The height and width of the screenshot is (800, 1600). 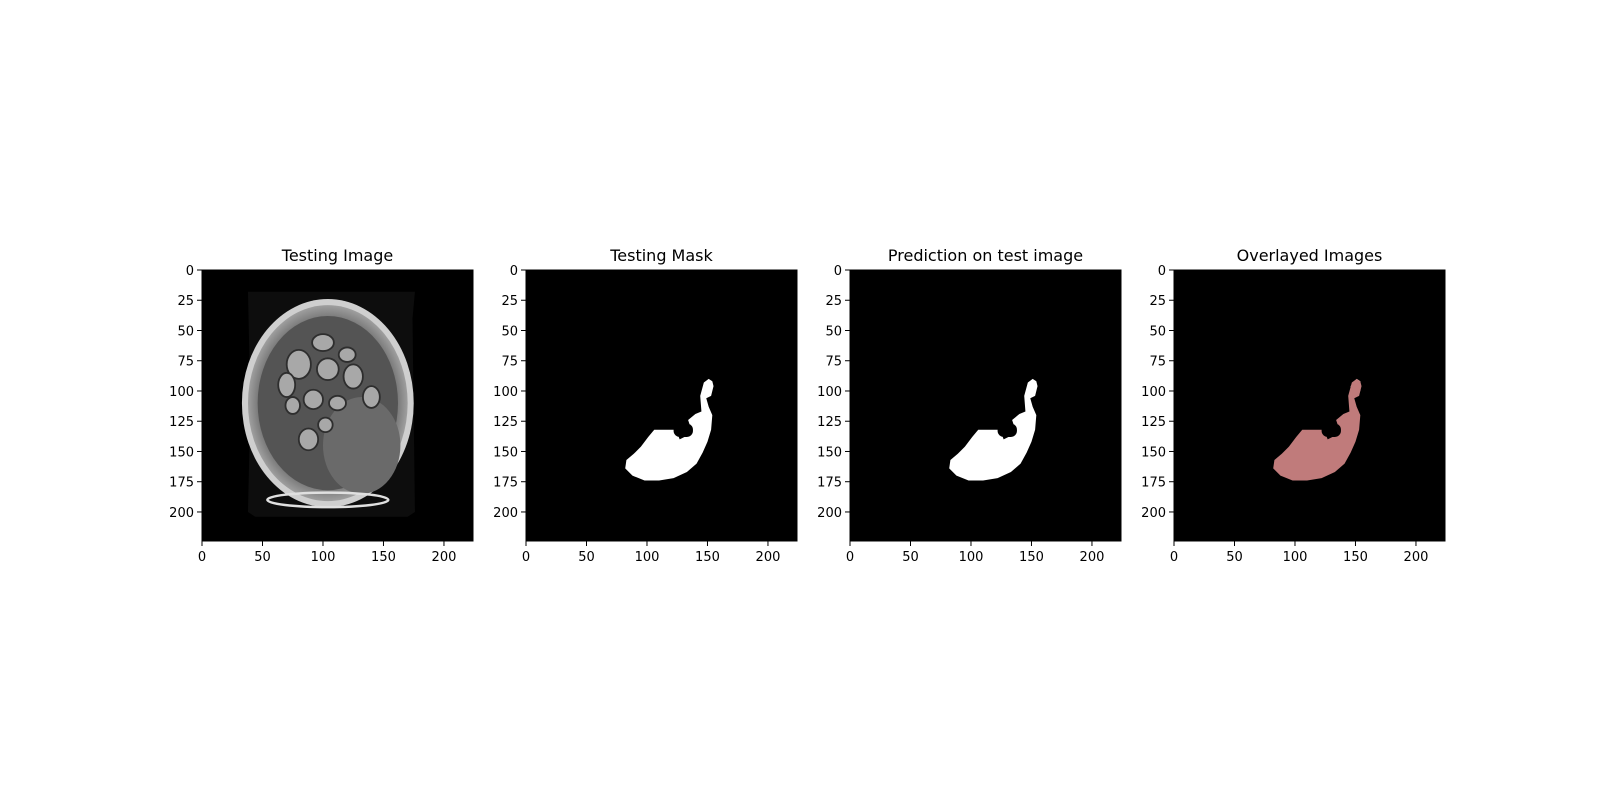 I want to click on panel-title: Overlayed Images, so click(x=1310, y=255).